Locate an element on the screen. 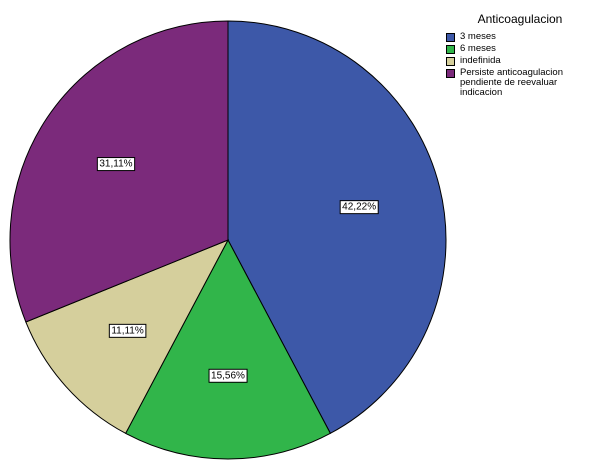 This screenshot has width=603, height=472. slice-data-label: 11,11% is located at coordinates (127, 330).